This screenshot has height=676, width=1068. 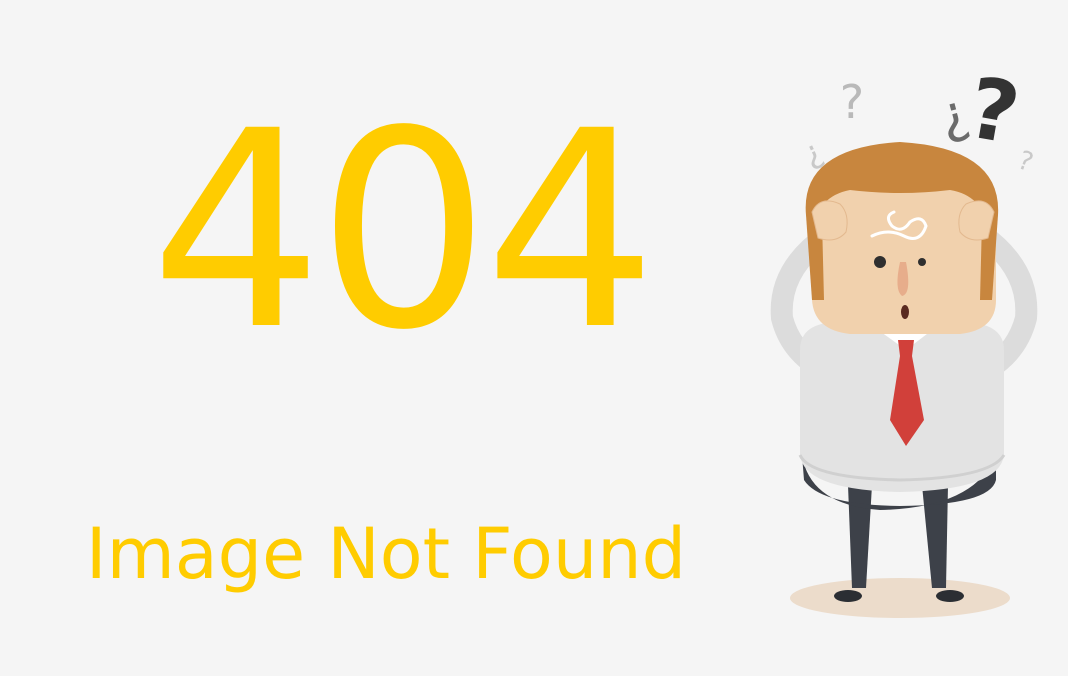 I want to click on shoes, so click(x=899, y=596).